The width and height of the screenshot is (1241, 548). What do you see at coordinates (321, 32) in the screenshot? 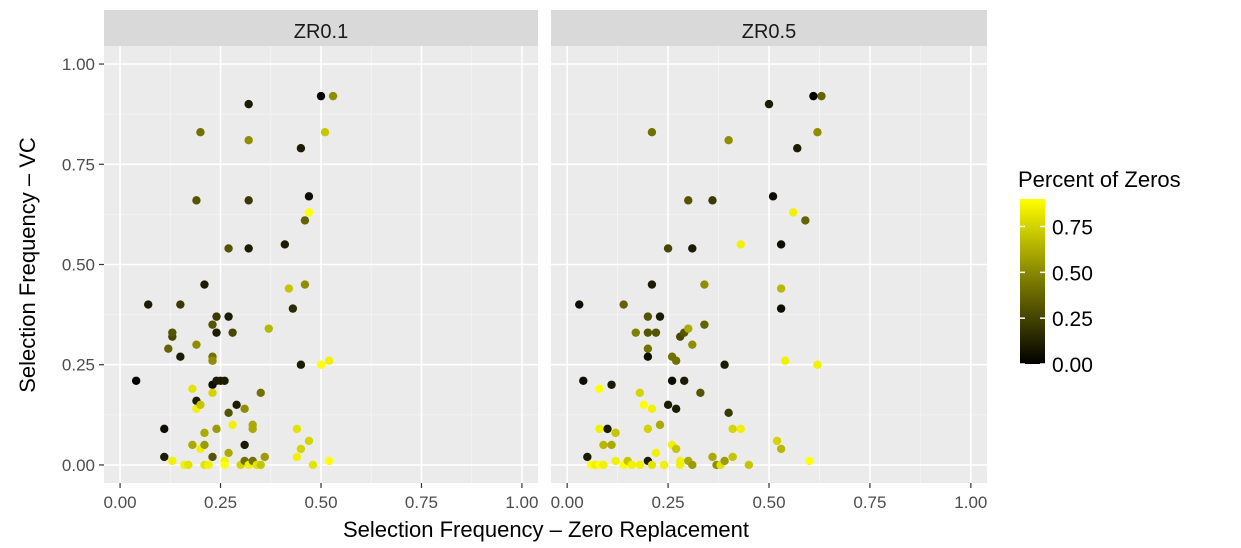
I see `facet-strip-label: ZR0.1` at bounding box center [321, 32].